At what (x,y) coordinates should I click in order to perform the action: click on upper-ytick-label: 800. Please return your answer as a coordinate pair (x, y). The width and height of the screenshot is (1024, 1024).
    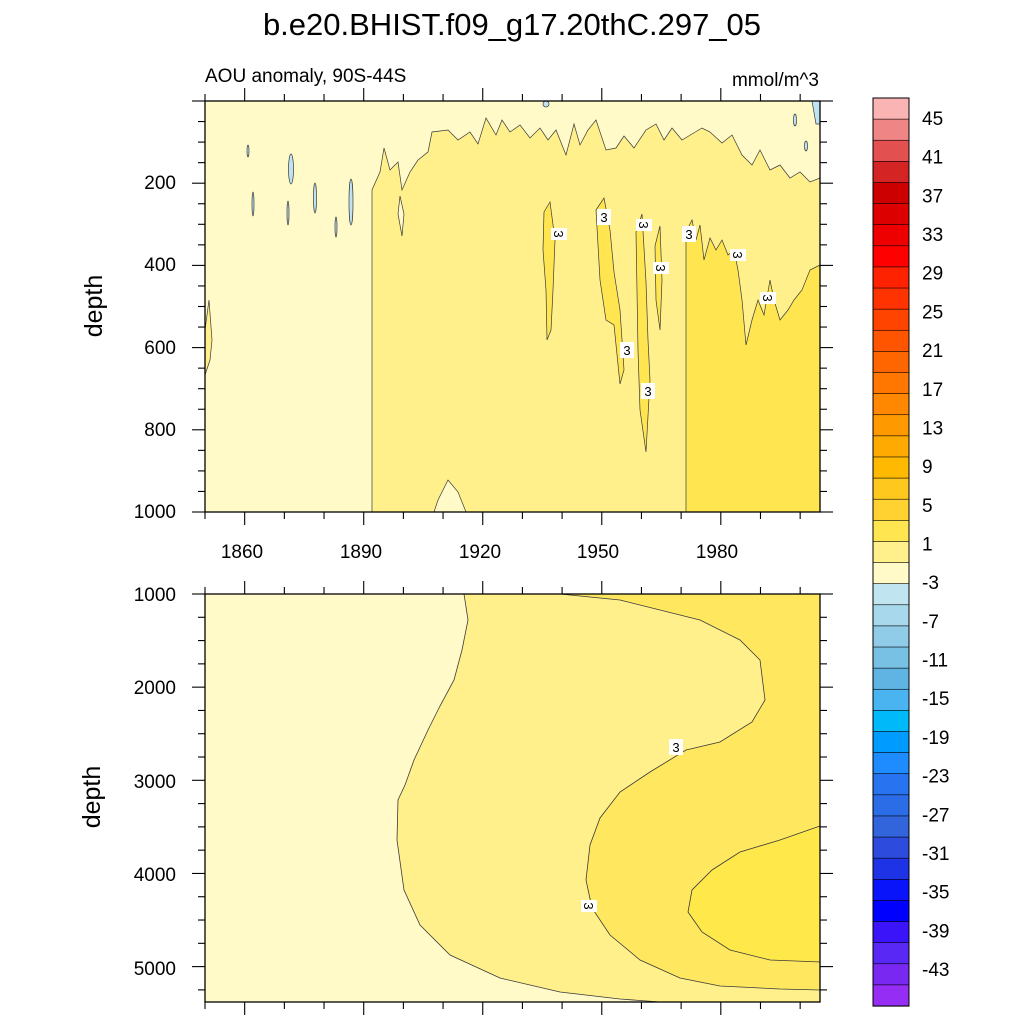
    Looking at the image, I should click on (160, 430).